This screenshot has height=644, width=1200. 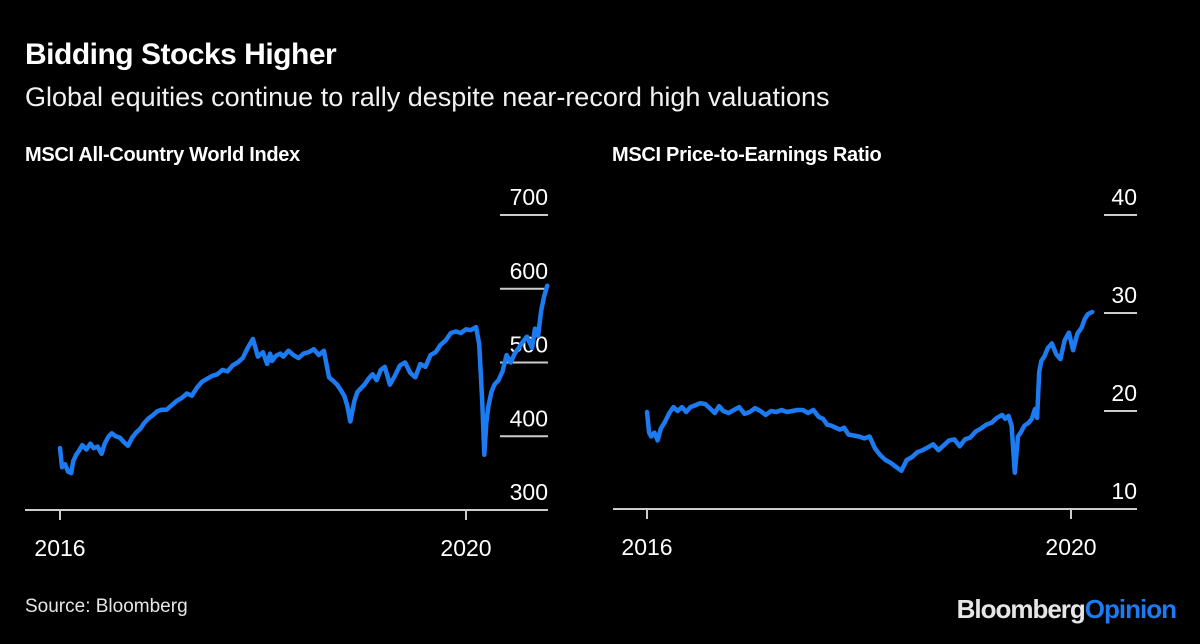 I want to click on right-panel-title: MSCI Price-to-Earnings Ratio, so click(x=747, y=155).